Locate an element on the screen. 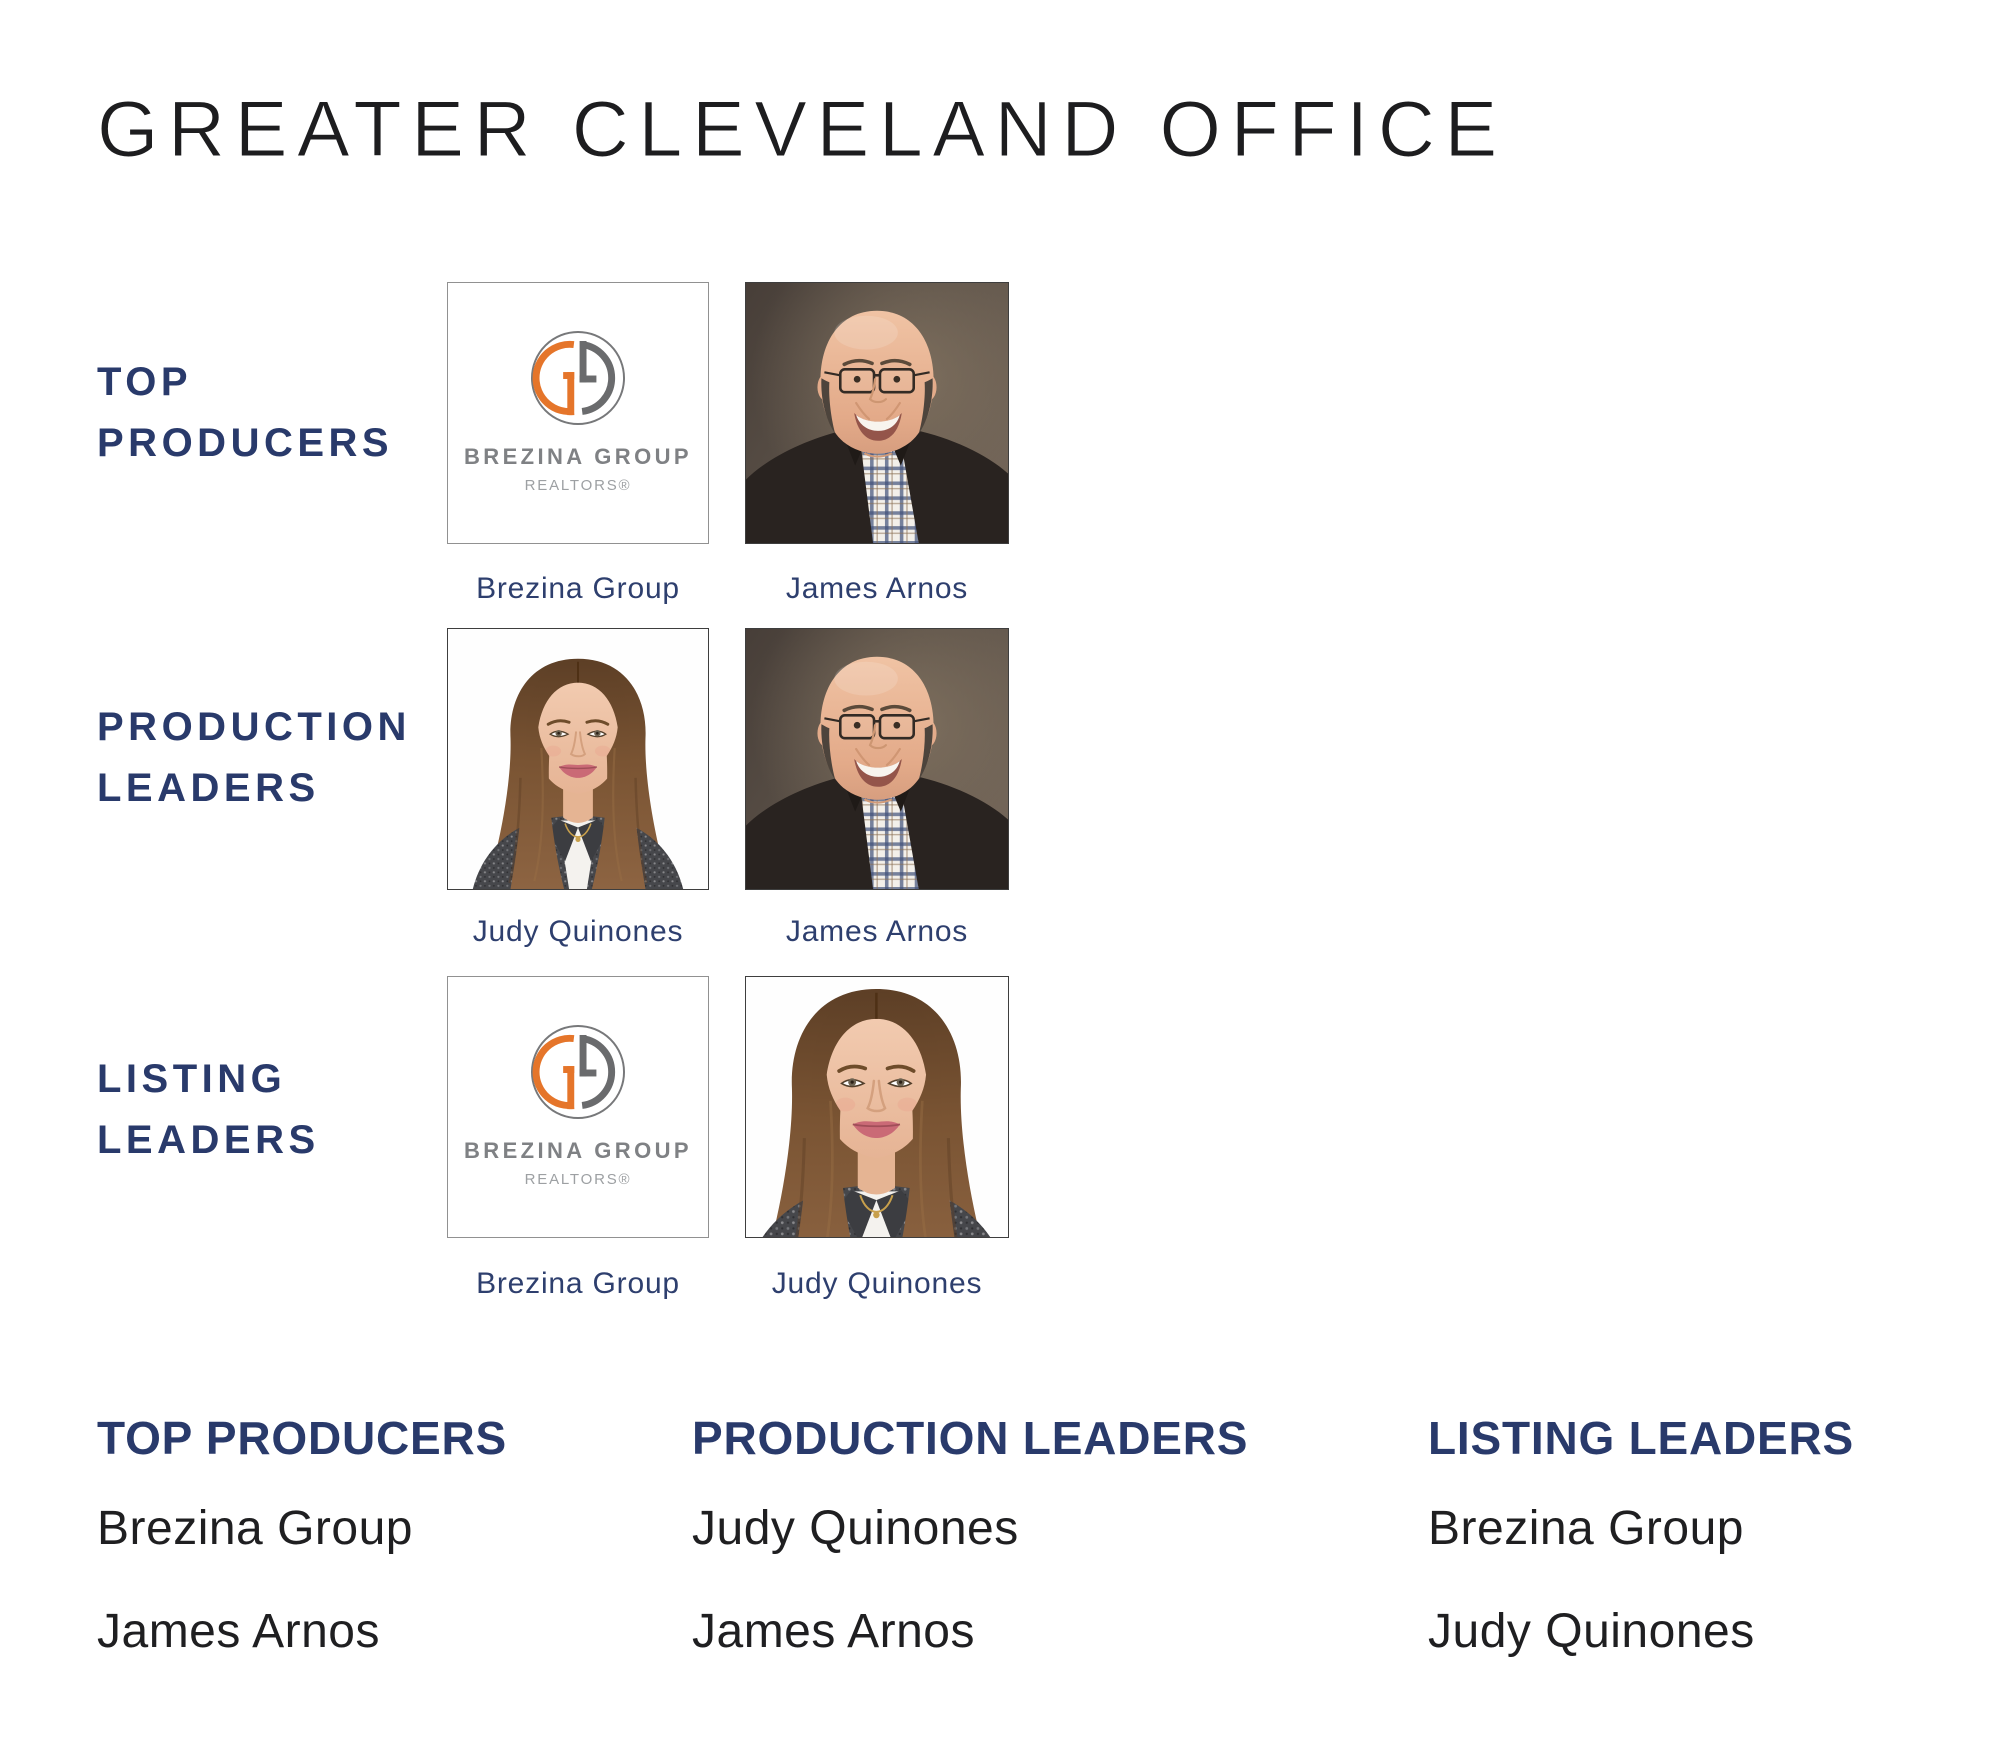 Image resolution: width=2000 pixels, height=1741 pixels. summary-heading-production-leaders: PRODUCTION LEADERS is located at coordinates (970, 1438).